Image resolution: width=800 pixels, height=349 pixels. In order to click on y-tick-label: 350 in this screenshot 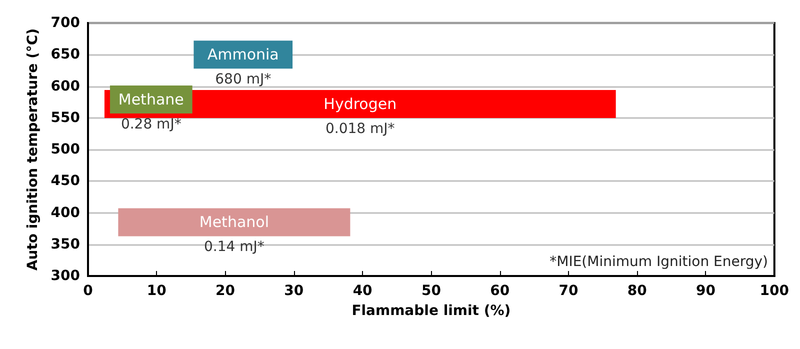, I will do `click(65, 244)`.